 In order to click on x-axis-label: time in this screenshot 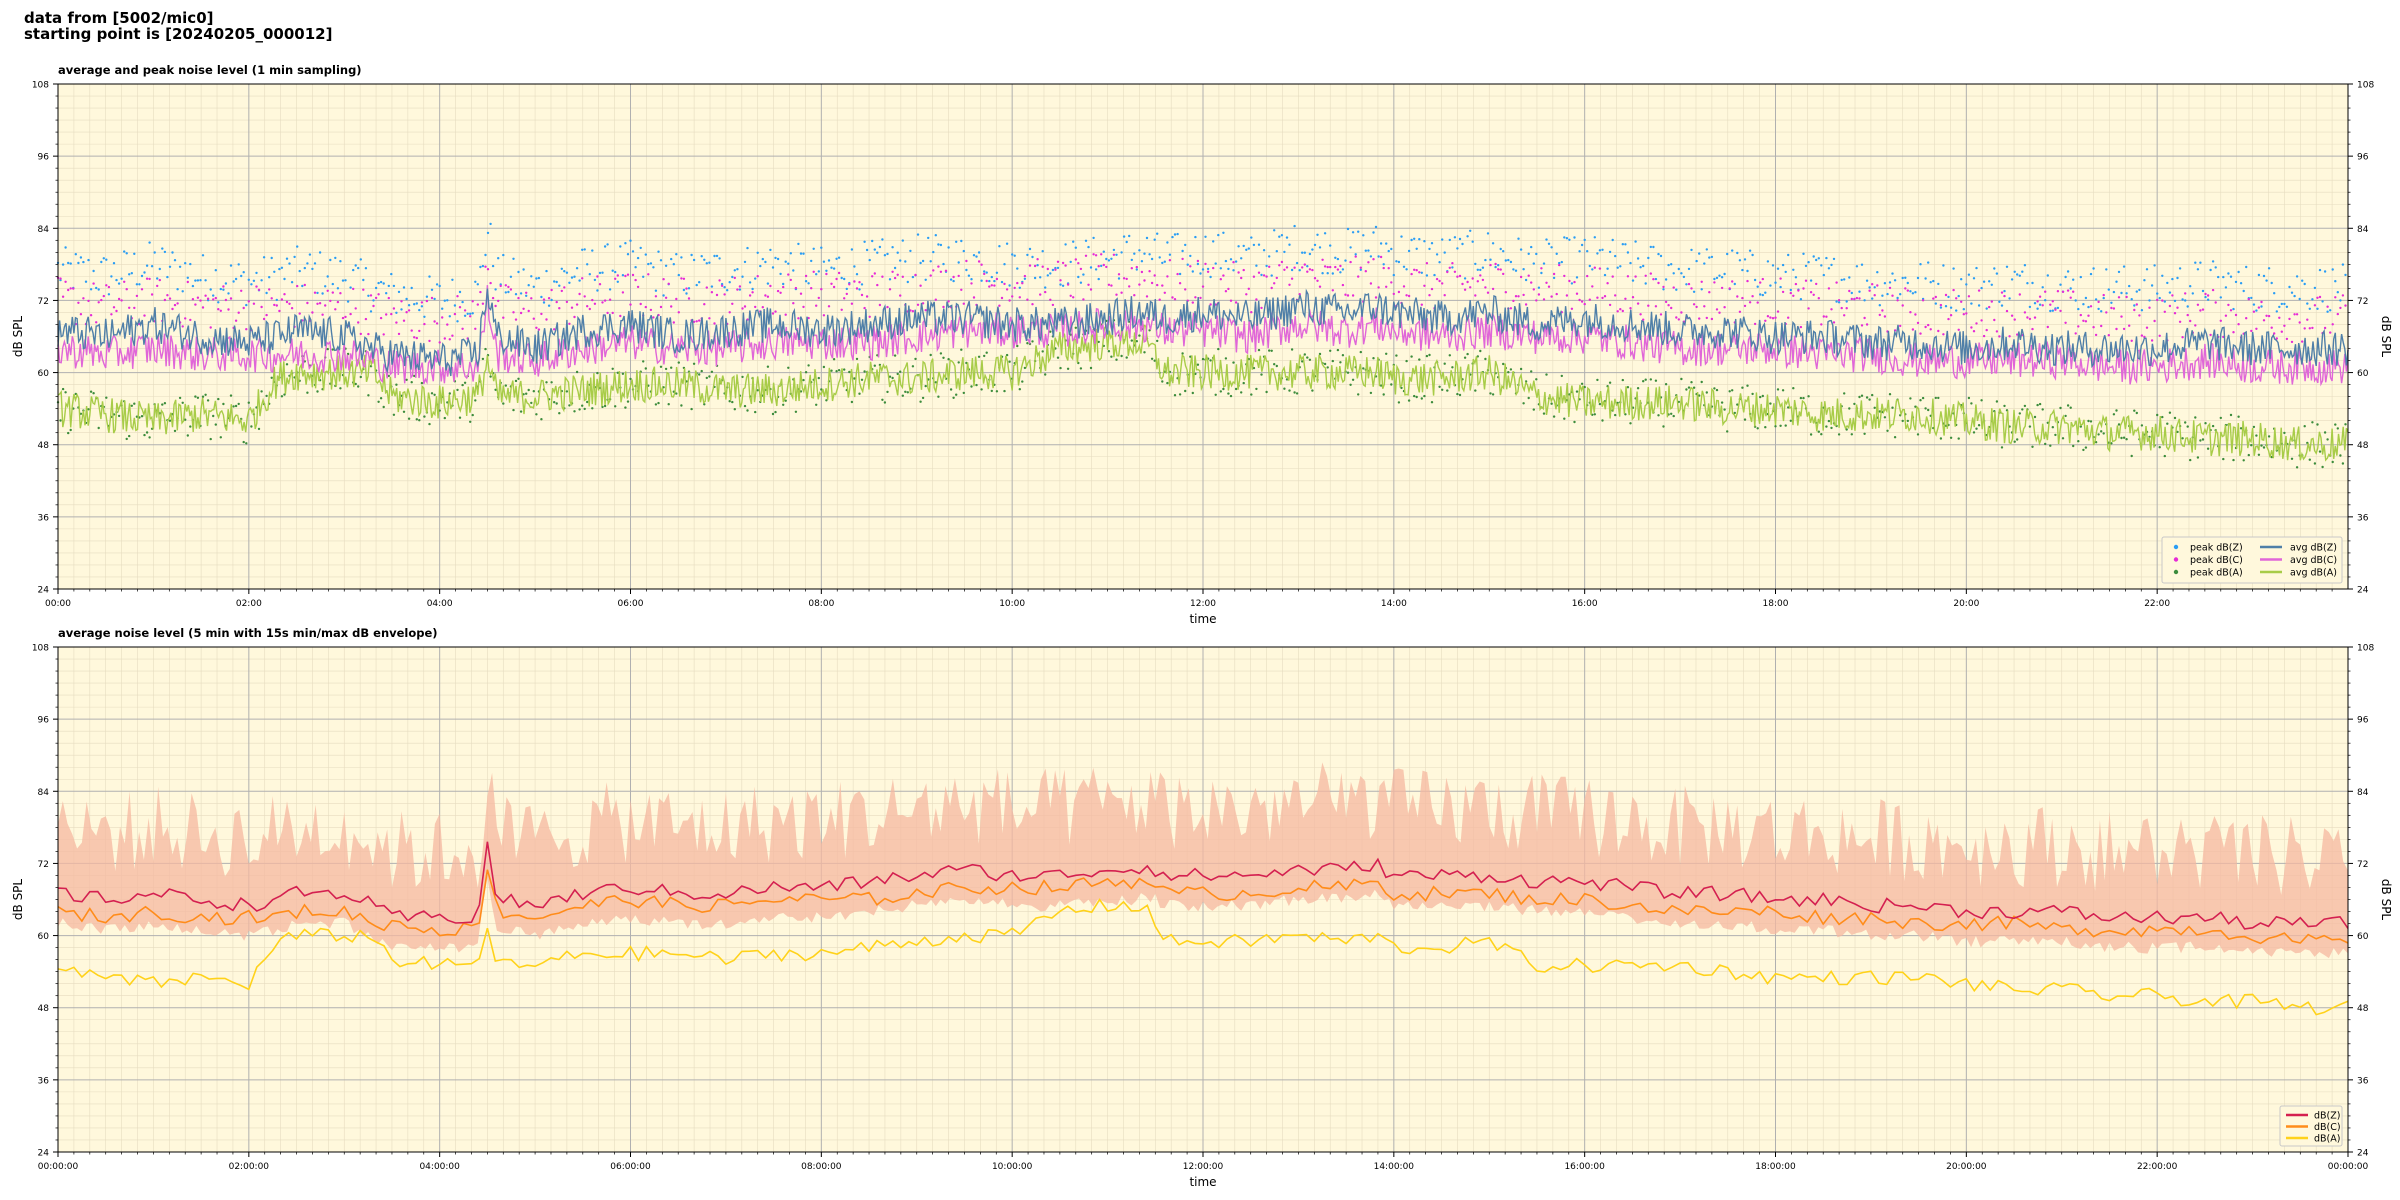, I will do `click(1202, 1182)`.